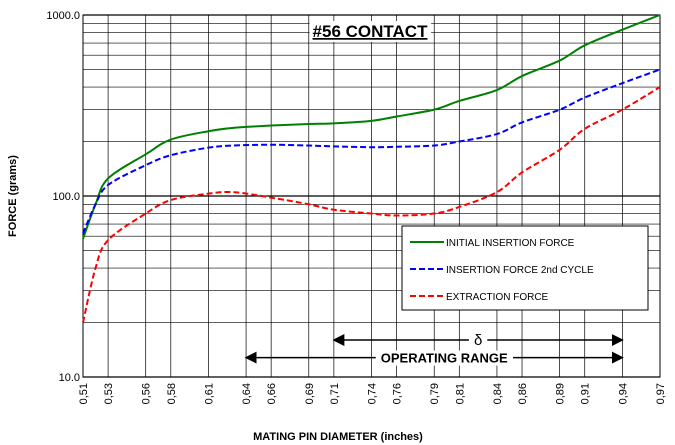  Describe the element at coordinates (272, 393) in the screenshot. I see `x-tick-label: 0,66` at that location.